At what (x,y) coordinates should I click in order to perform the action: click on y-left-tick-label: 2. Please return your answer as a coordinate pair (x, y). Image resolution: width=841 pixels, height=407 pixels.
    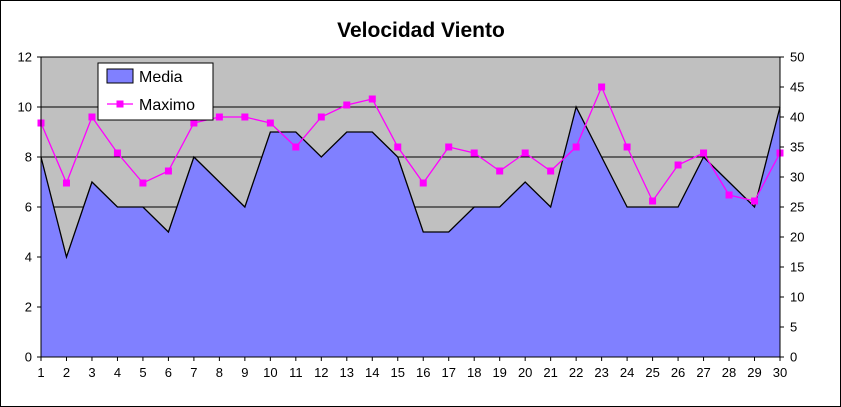
    Looking at the image, I should click on (28, 307).